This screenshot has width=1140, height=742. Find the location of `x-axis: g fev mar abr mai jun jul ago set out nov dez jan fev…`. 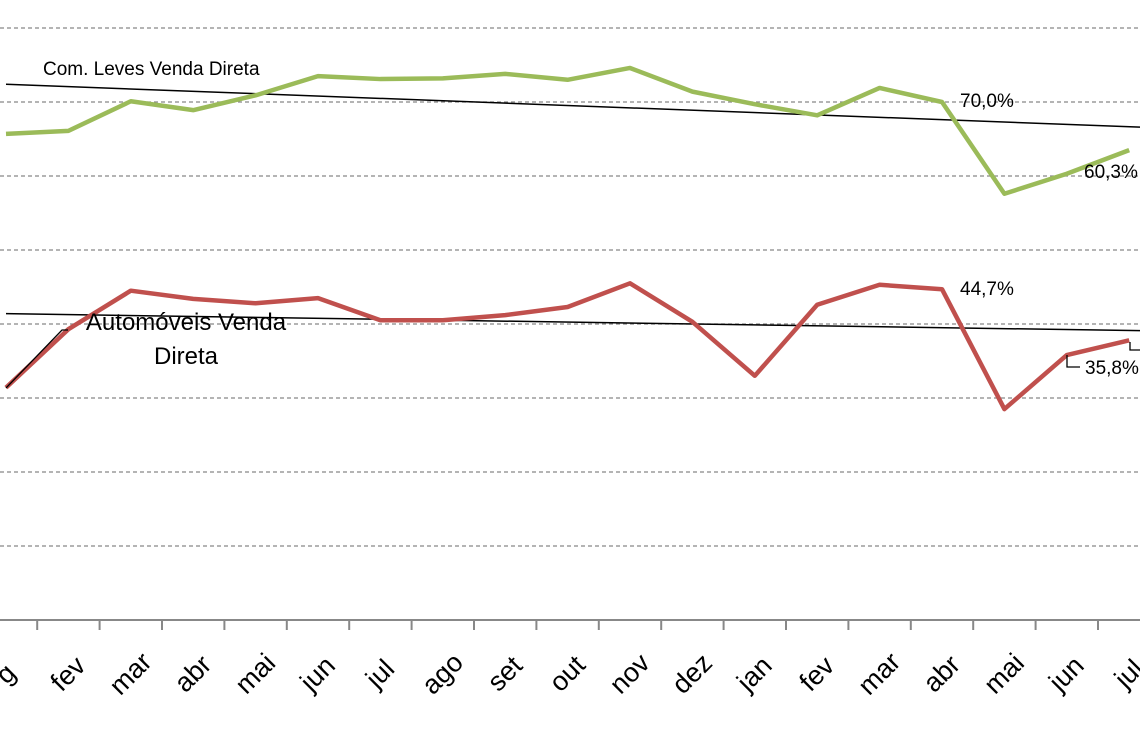

x-axis: g fev mar abr mai jun jul ago set out nov dez jan fev… is located at coordinates (570, 660).